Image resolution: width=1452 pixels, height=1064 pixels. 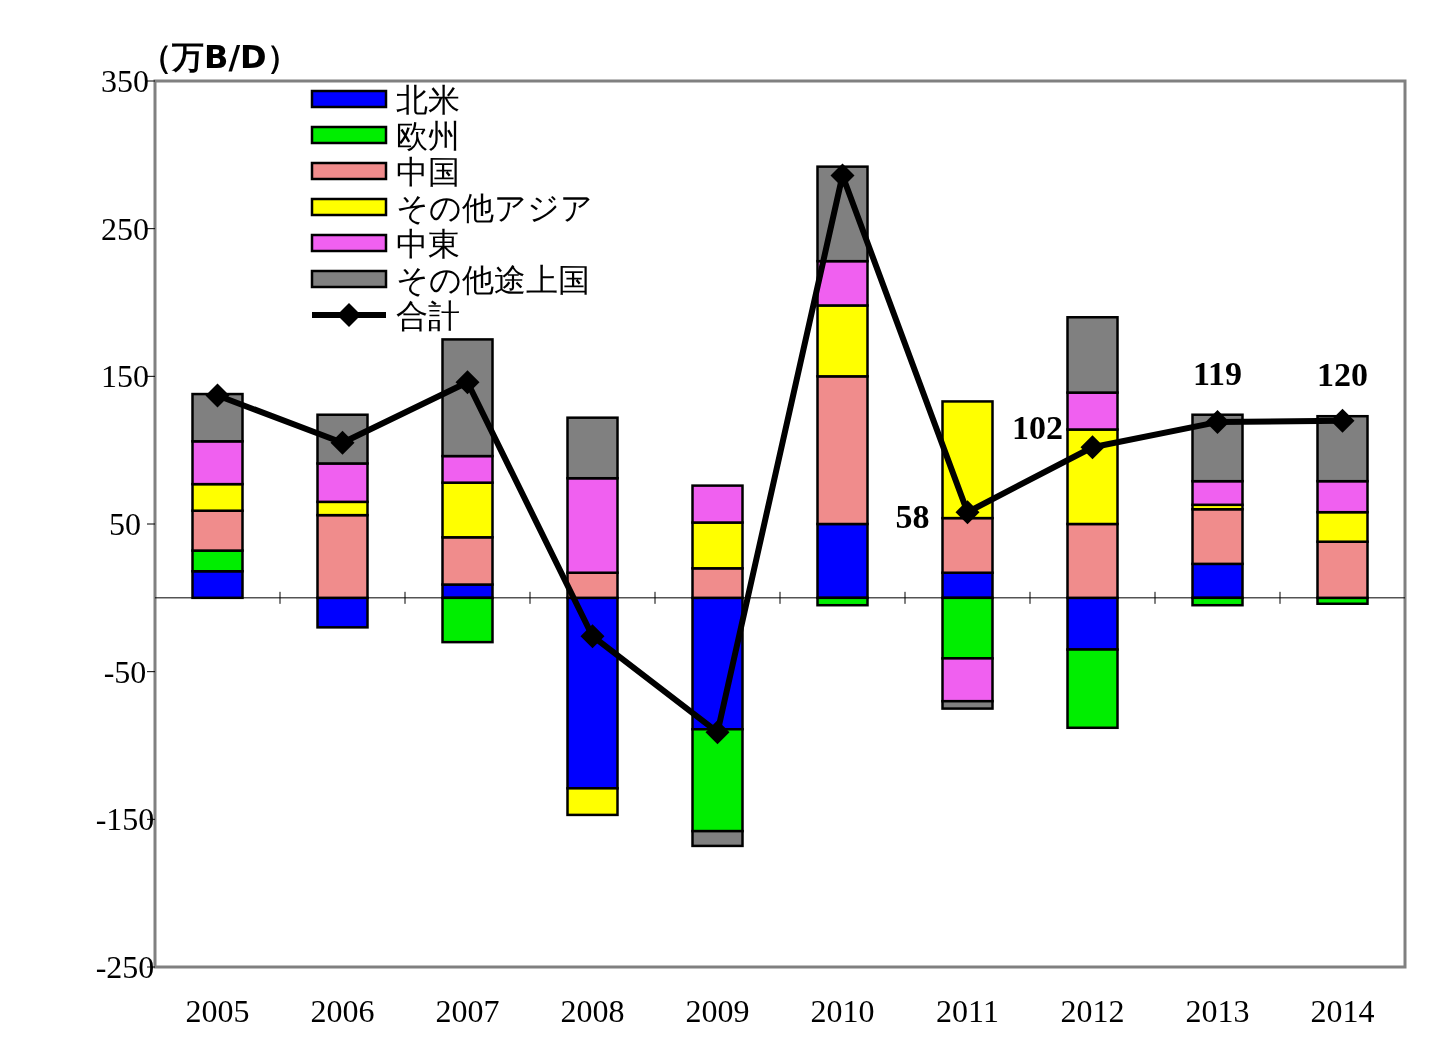 I want to click on y-tick-label: 250, so click(x=125, y=228).